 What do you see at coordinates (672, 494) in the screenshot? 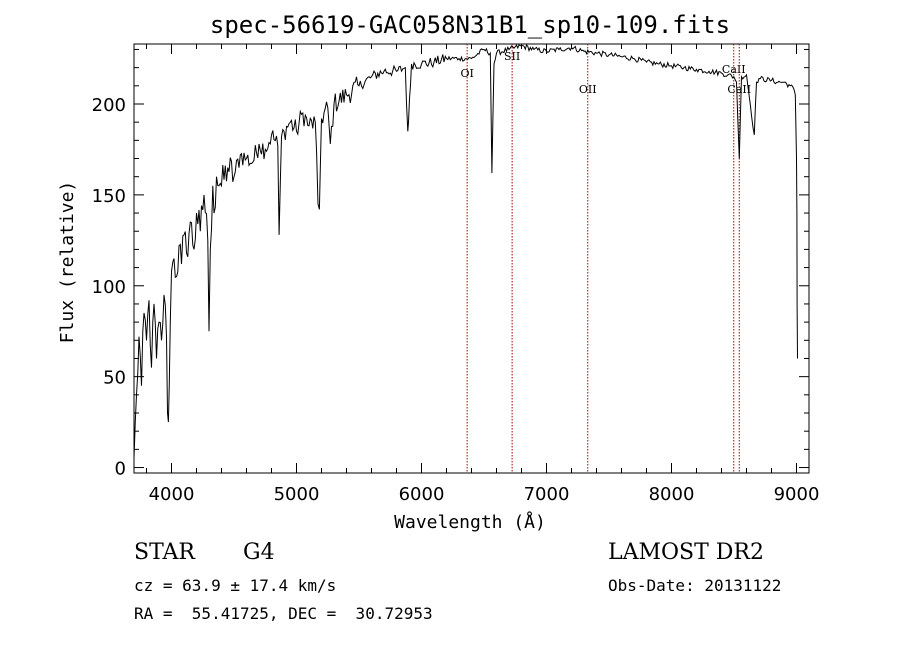
I see `x-tick-label-8000: 8000` at bounding box center [672, 494].